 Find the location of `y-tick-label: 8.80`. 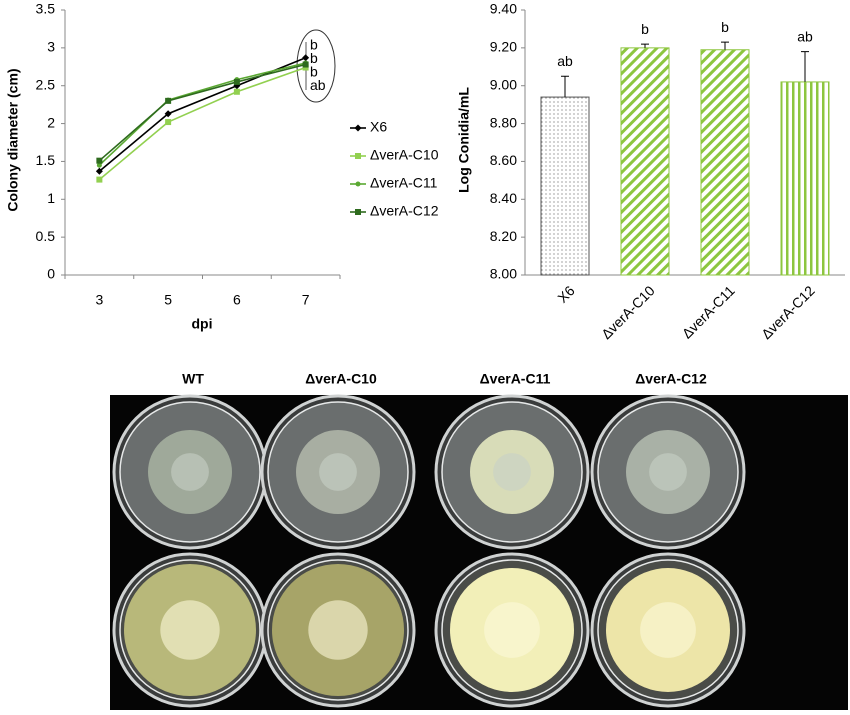

y-tick-label: 8.80 is located at coordinates (503, 122).